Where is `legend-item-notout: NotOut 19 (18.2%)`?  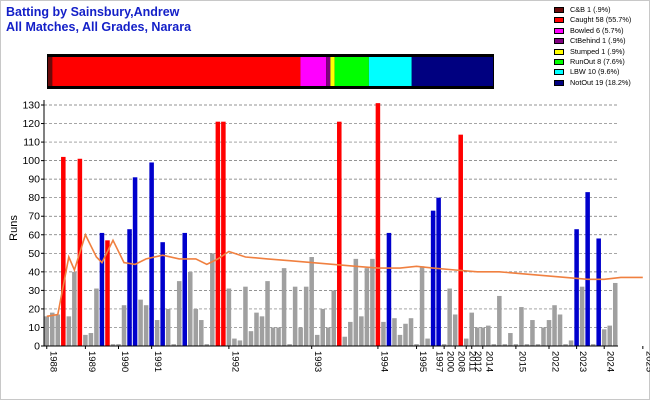 legend-item-notout: NotOut 19 (18.2%) is located at coordinates (601, 83).